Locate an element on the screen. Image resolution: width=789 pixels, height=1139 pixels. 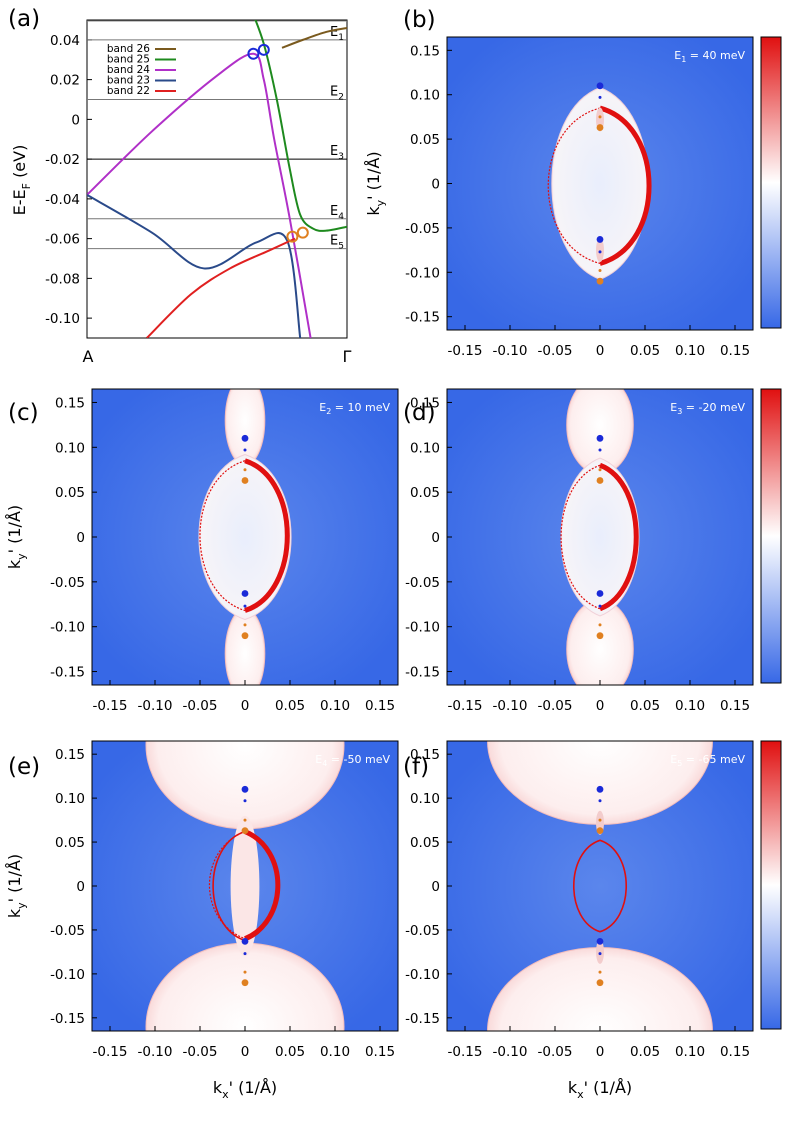
legend-label: band 25 is located at coordinates (128, 60).